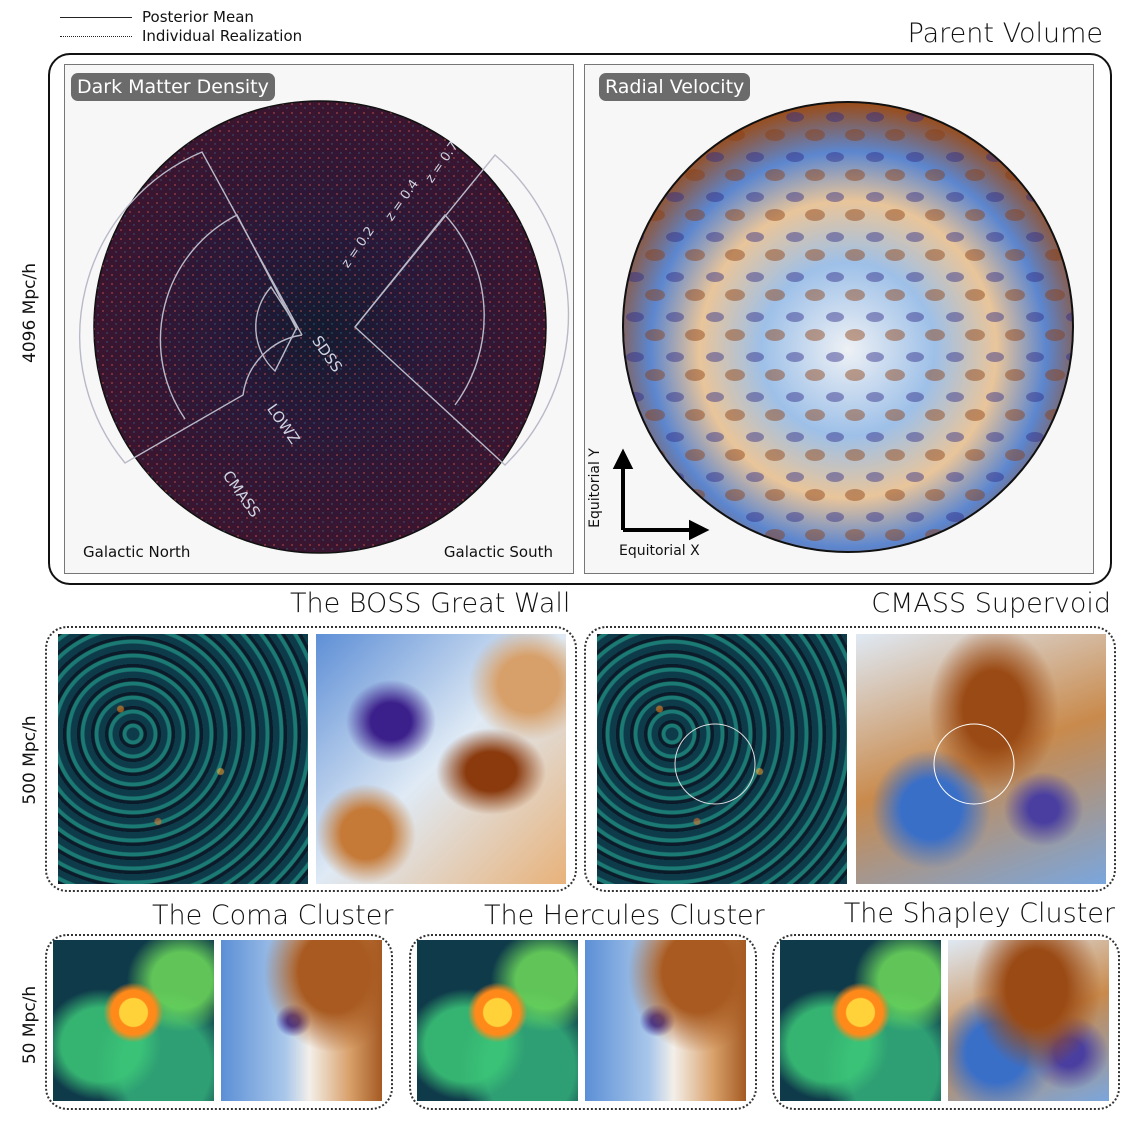  Describe the element at coordinates (675, 87) in the screenshot. I see `radial-velocity-tag: Radial Velocity` at that location.